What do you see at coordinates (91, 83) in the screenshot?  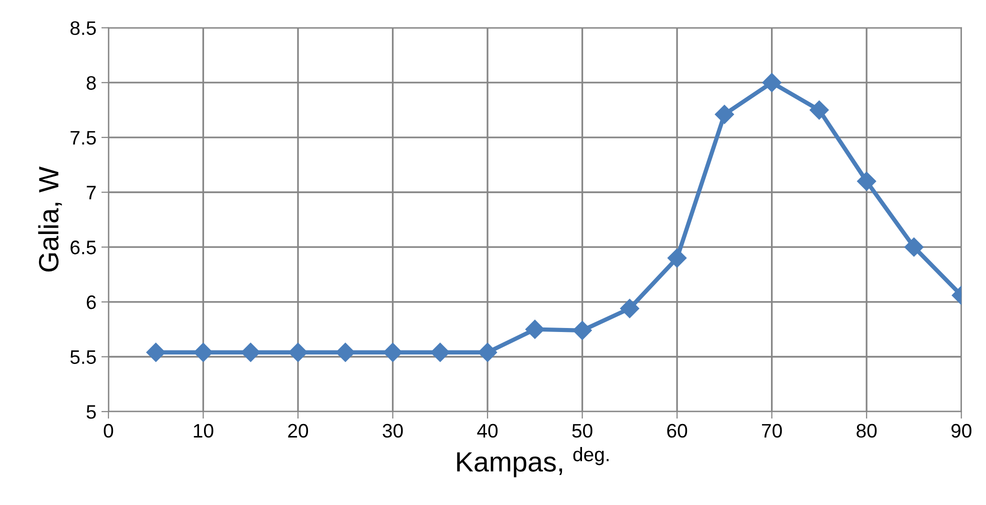 I see `y-tick-label: 8` at bounding box center [91, 83].